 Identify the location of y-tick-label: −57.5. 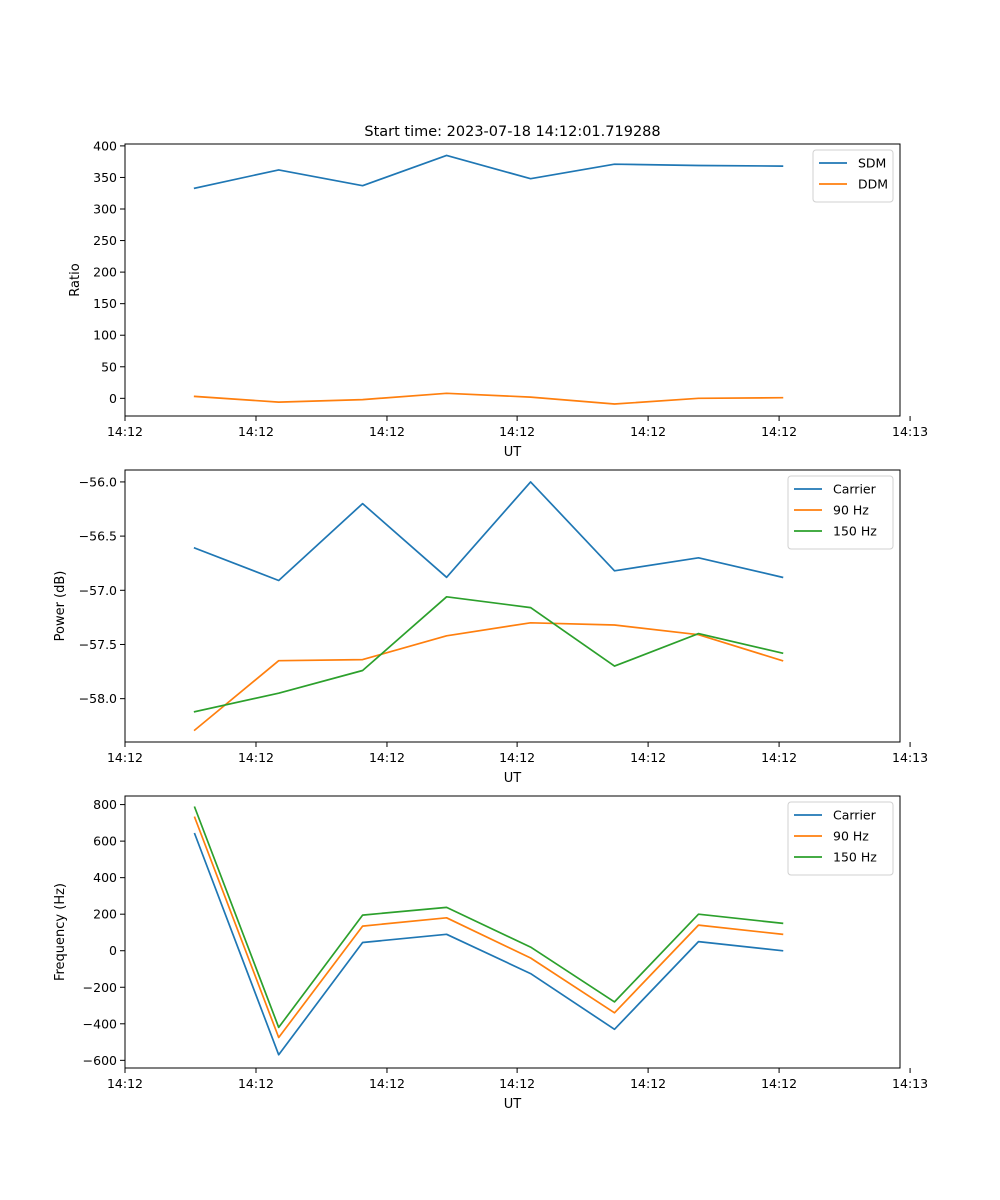
(98, 644).